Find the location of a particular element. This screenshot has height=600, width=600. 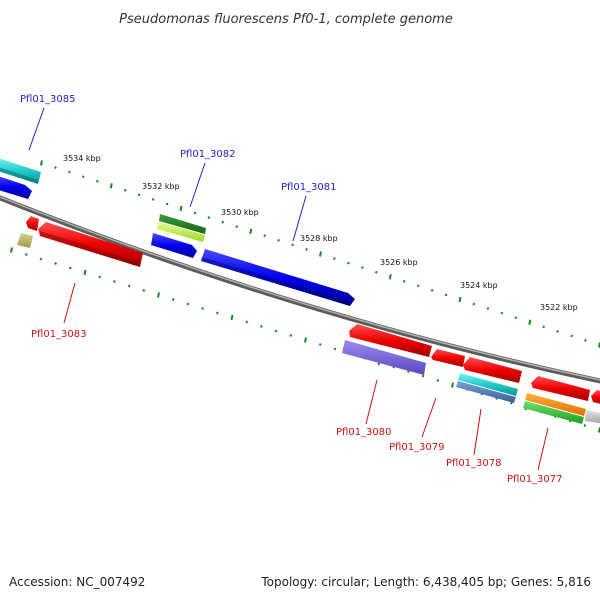

kbp-label-3524: 3524 kbp is located at coordinates (479, 285).